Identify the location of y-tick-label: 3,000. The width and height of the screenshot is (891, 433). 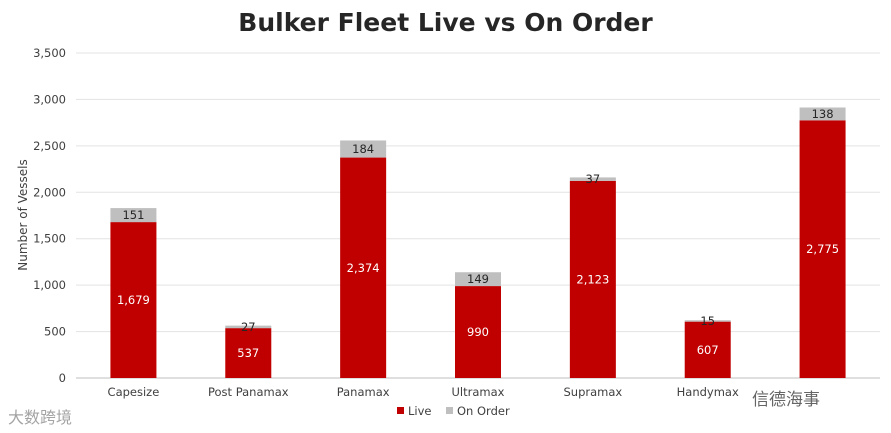
(49, 99).